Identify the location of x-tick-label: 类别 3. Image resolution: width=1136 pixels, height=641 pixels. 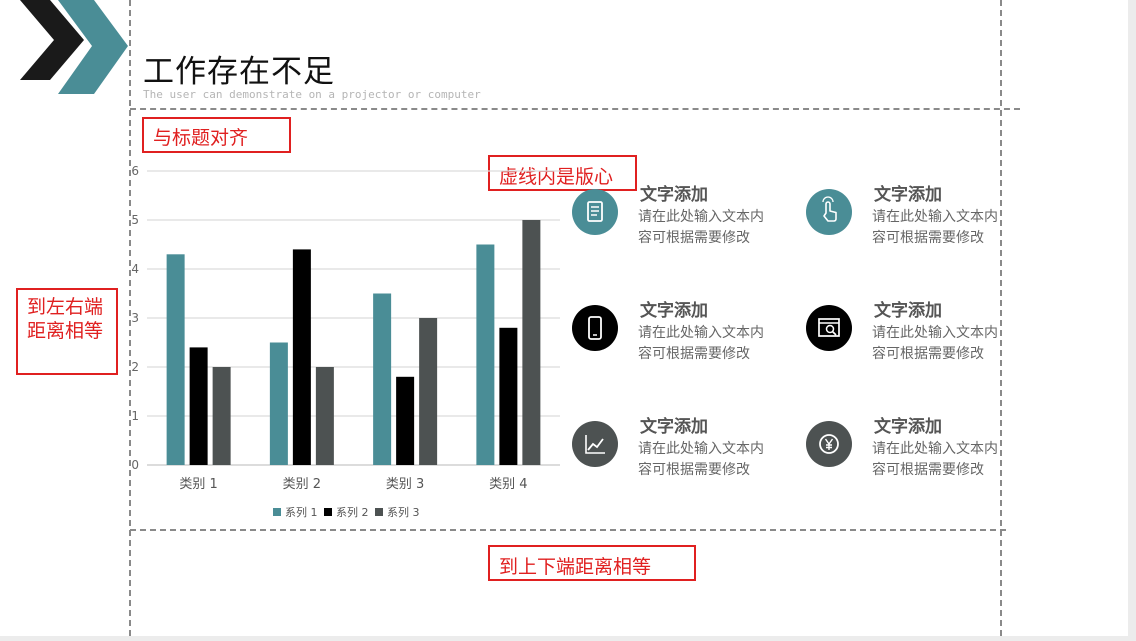
(405, 484).